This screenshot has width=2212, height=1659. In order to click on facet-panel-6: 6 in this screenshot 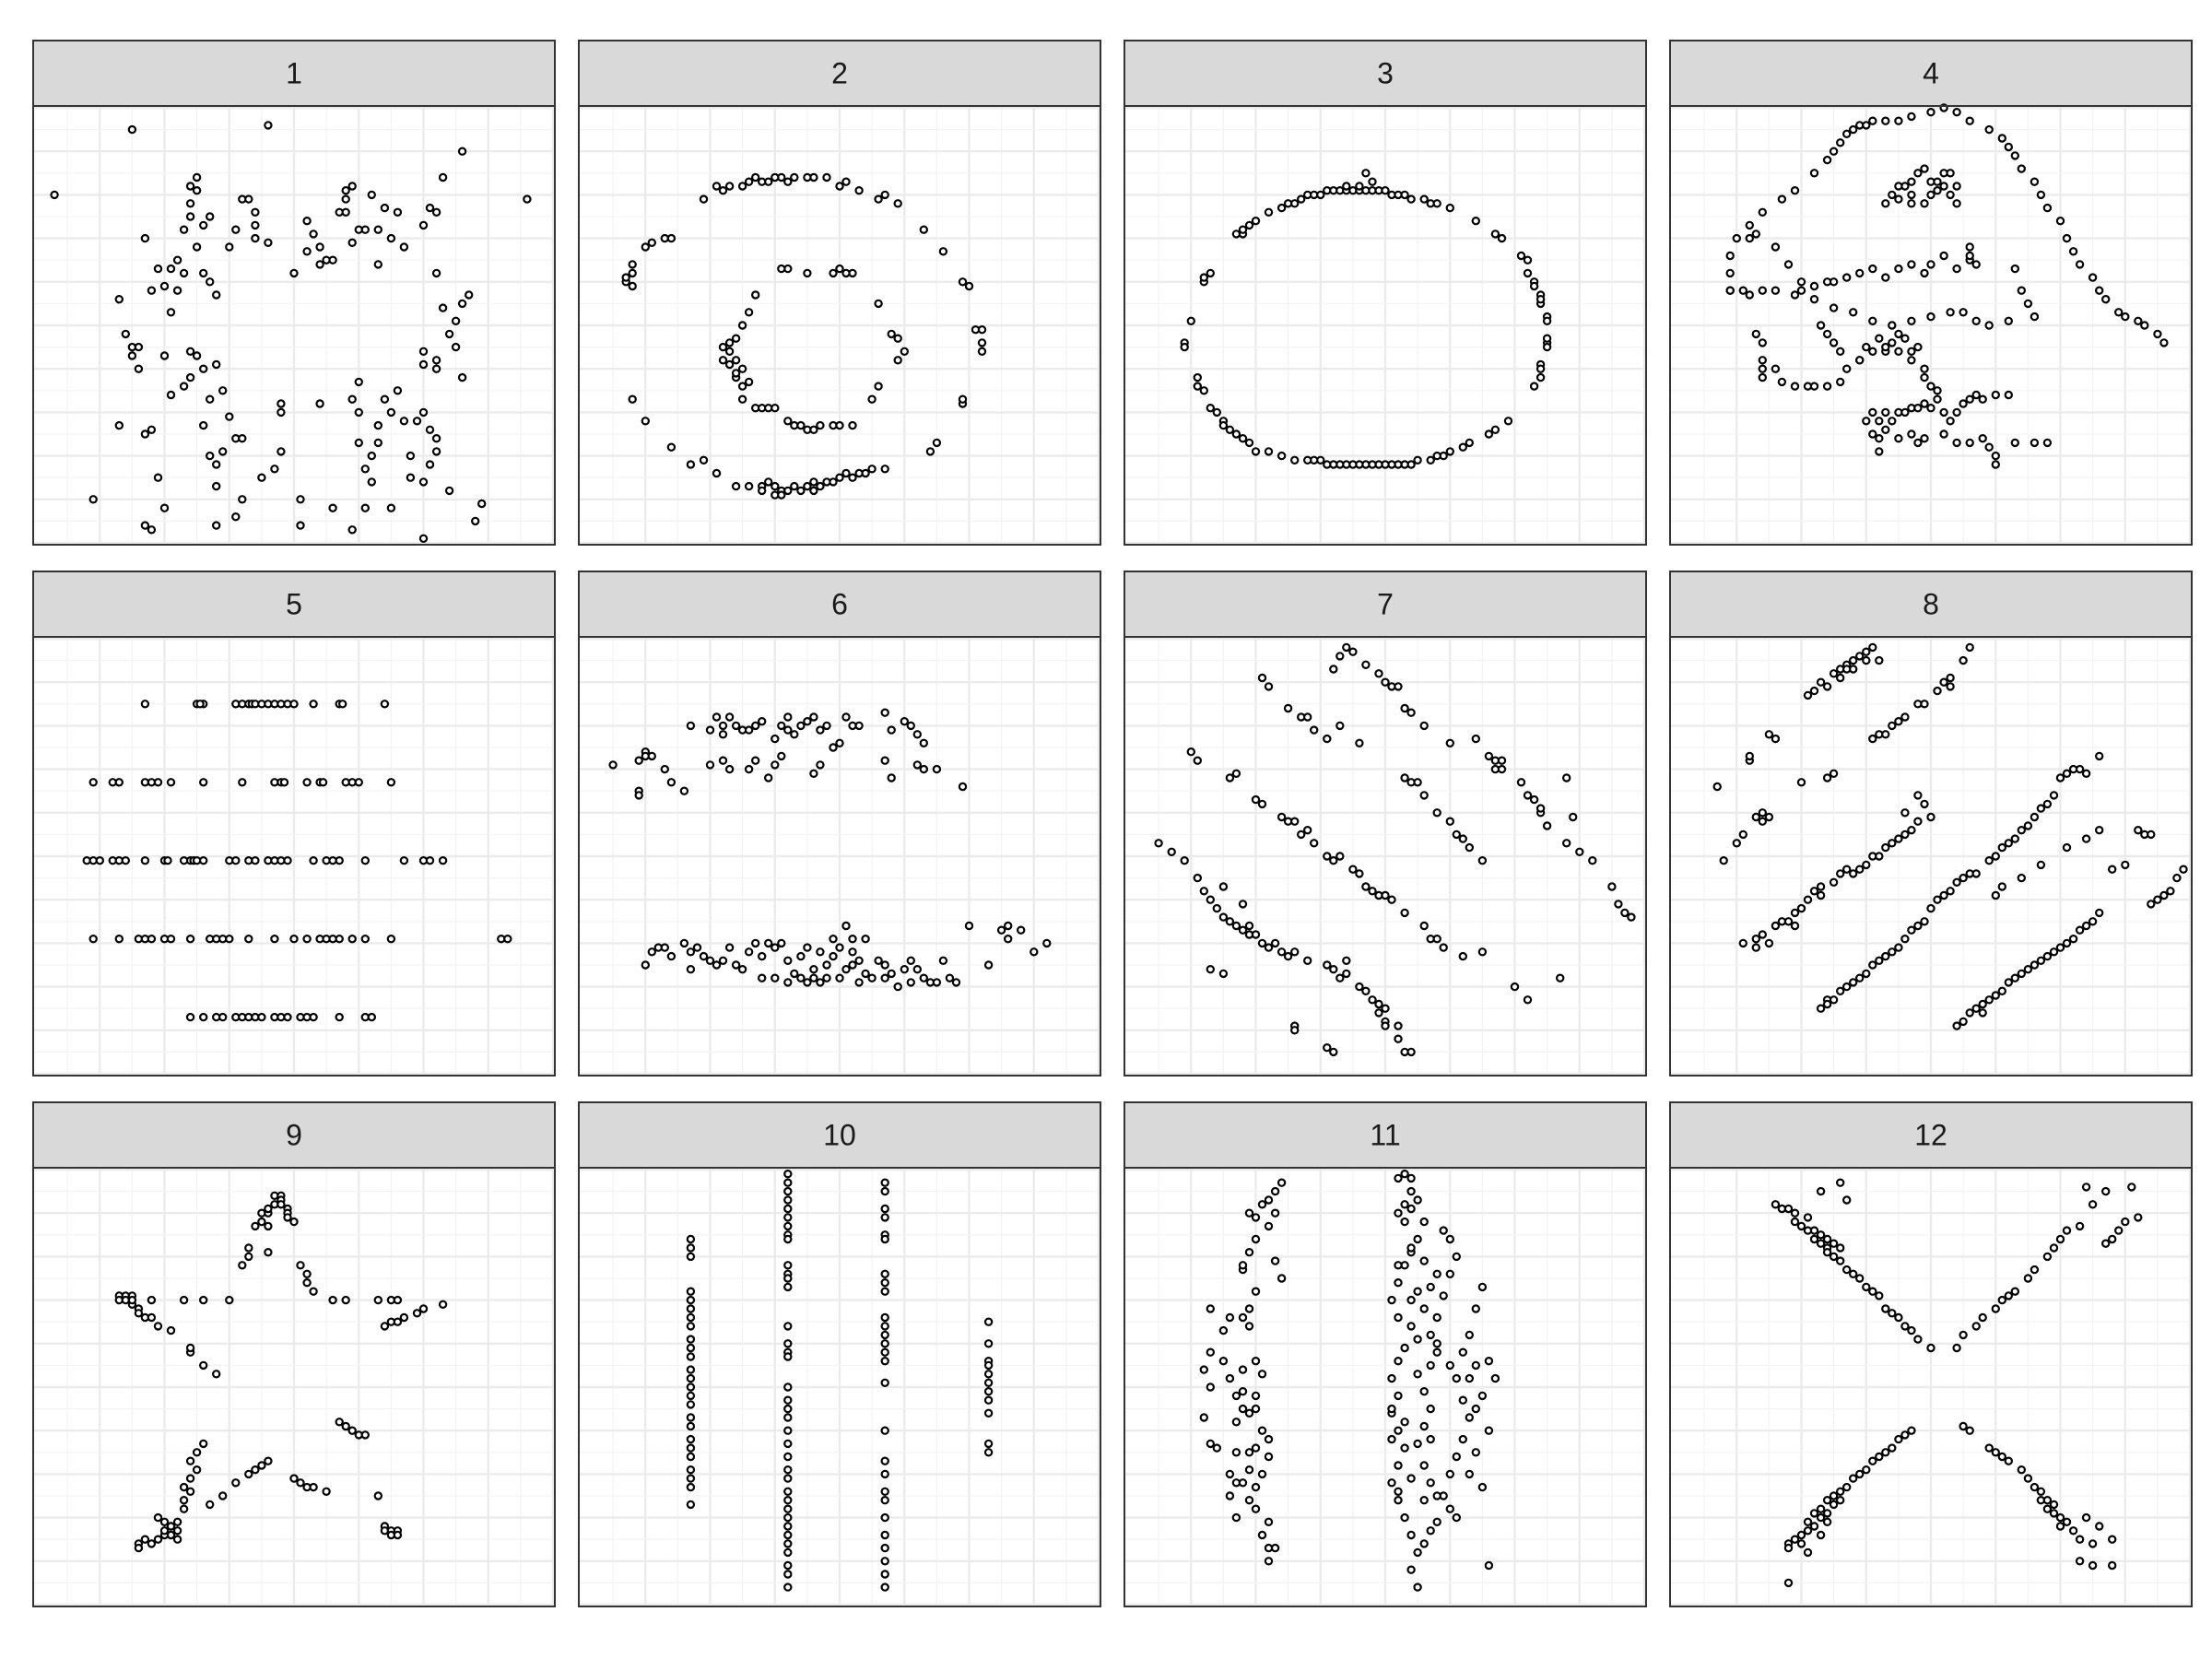, I will do `click(839, 824)`.